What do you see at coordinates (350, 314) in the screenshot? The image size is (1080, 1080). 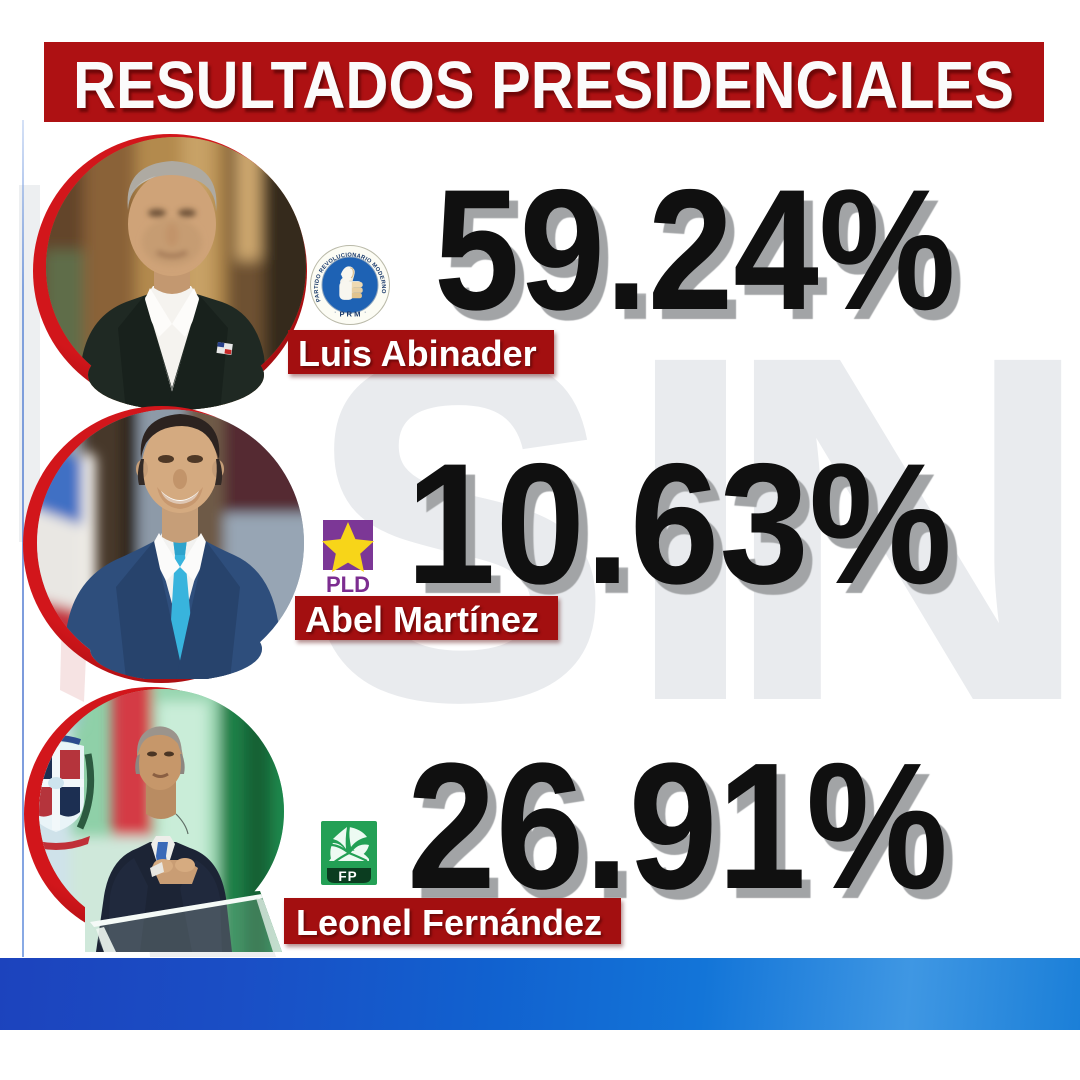 I see `svg-text: P R M` at bounding box center [350, 314].